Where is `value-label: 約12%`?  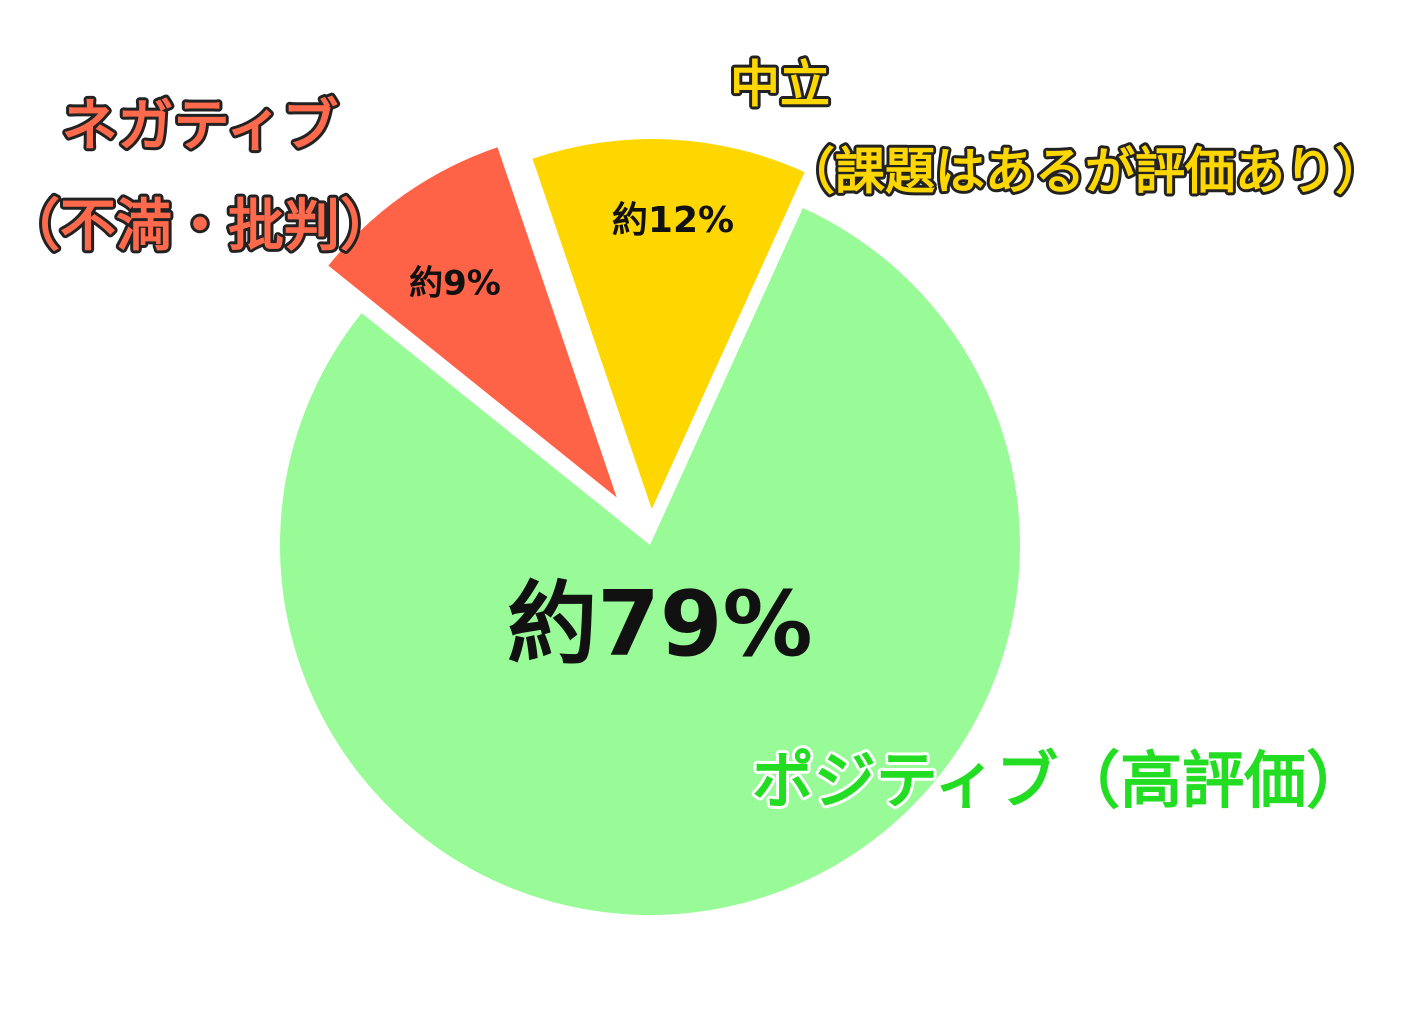 value-label: 約12% is located at coordinates (673, 220).